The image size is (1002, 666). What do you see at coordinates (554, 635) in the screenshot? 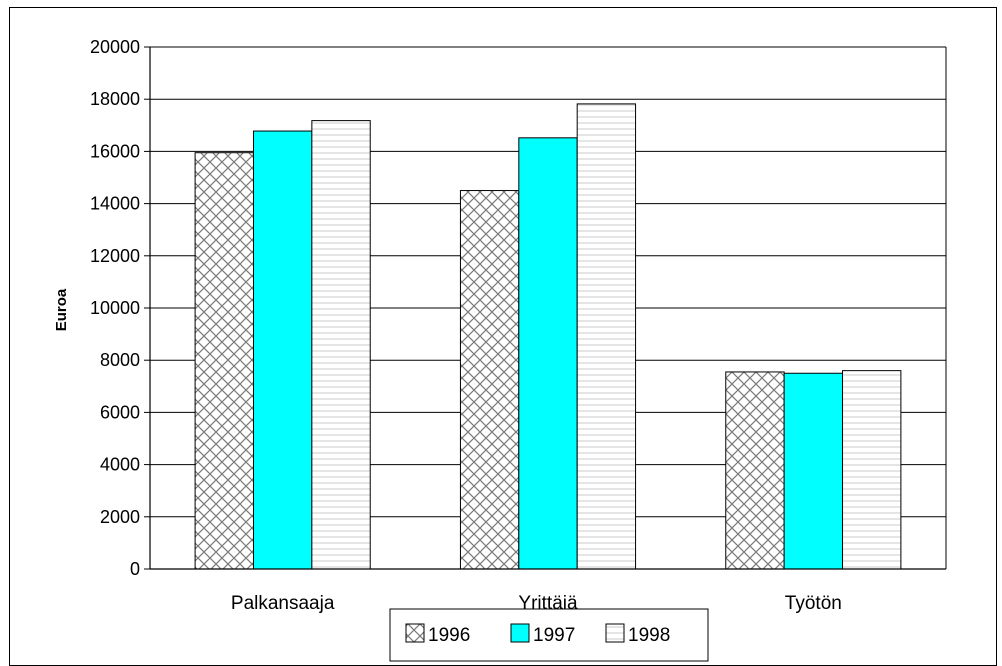
I see `legend-label: 1997` at bounding box center [554, 635].